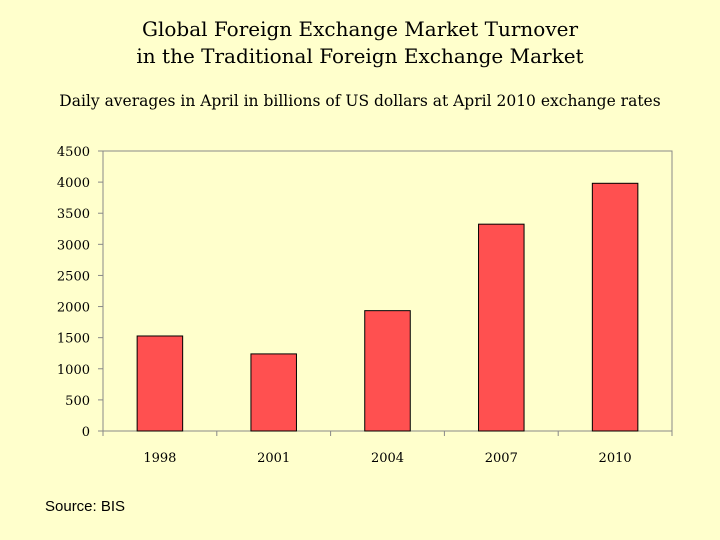 Image resolution: width=720 pixels, height=540 pixels. Describe the element at coordinates (387, 458) in the screenshot. I see `x-tick-label: 2004` at that location.